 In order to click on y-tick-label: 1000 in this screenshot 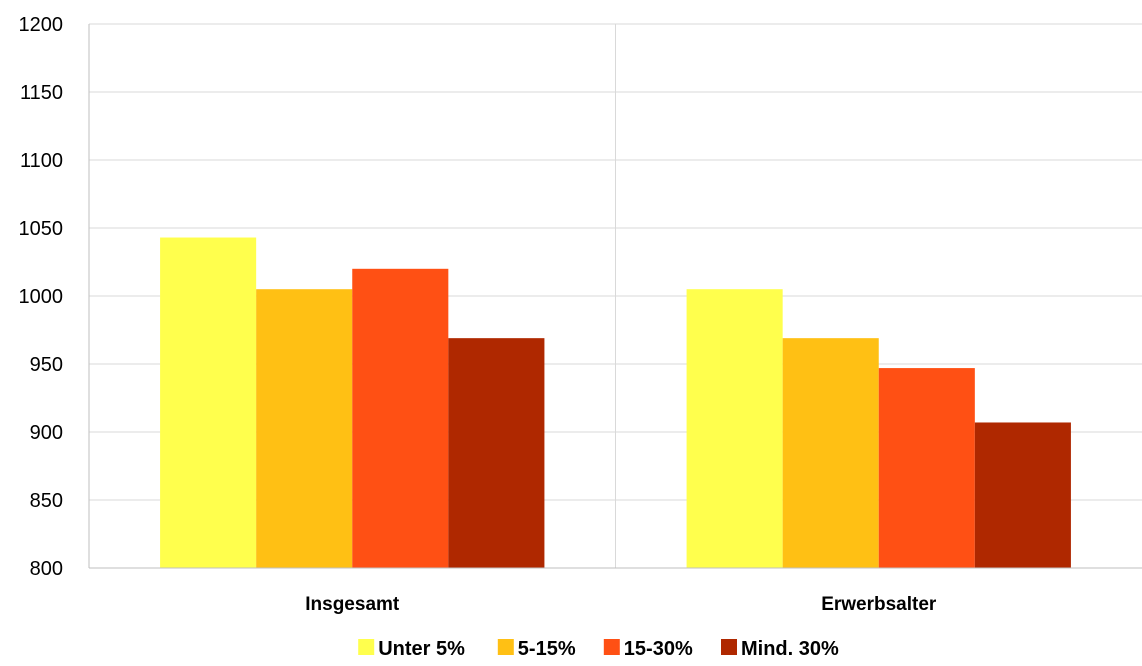, I will do `click(41, 297)`.